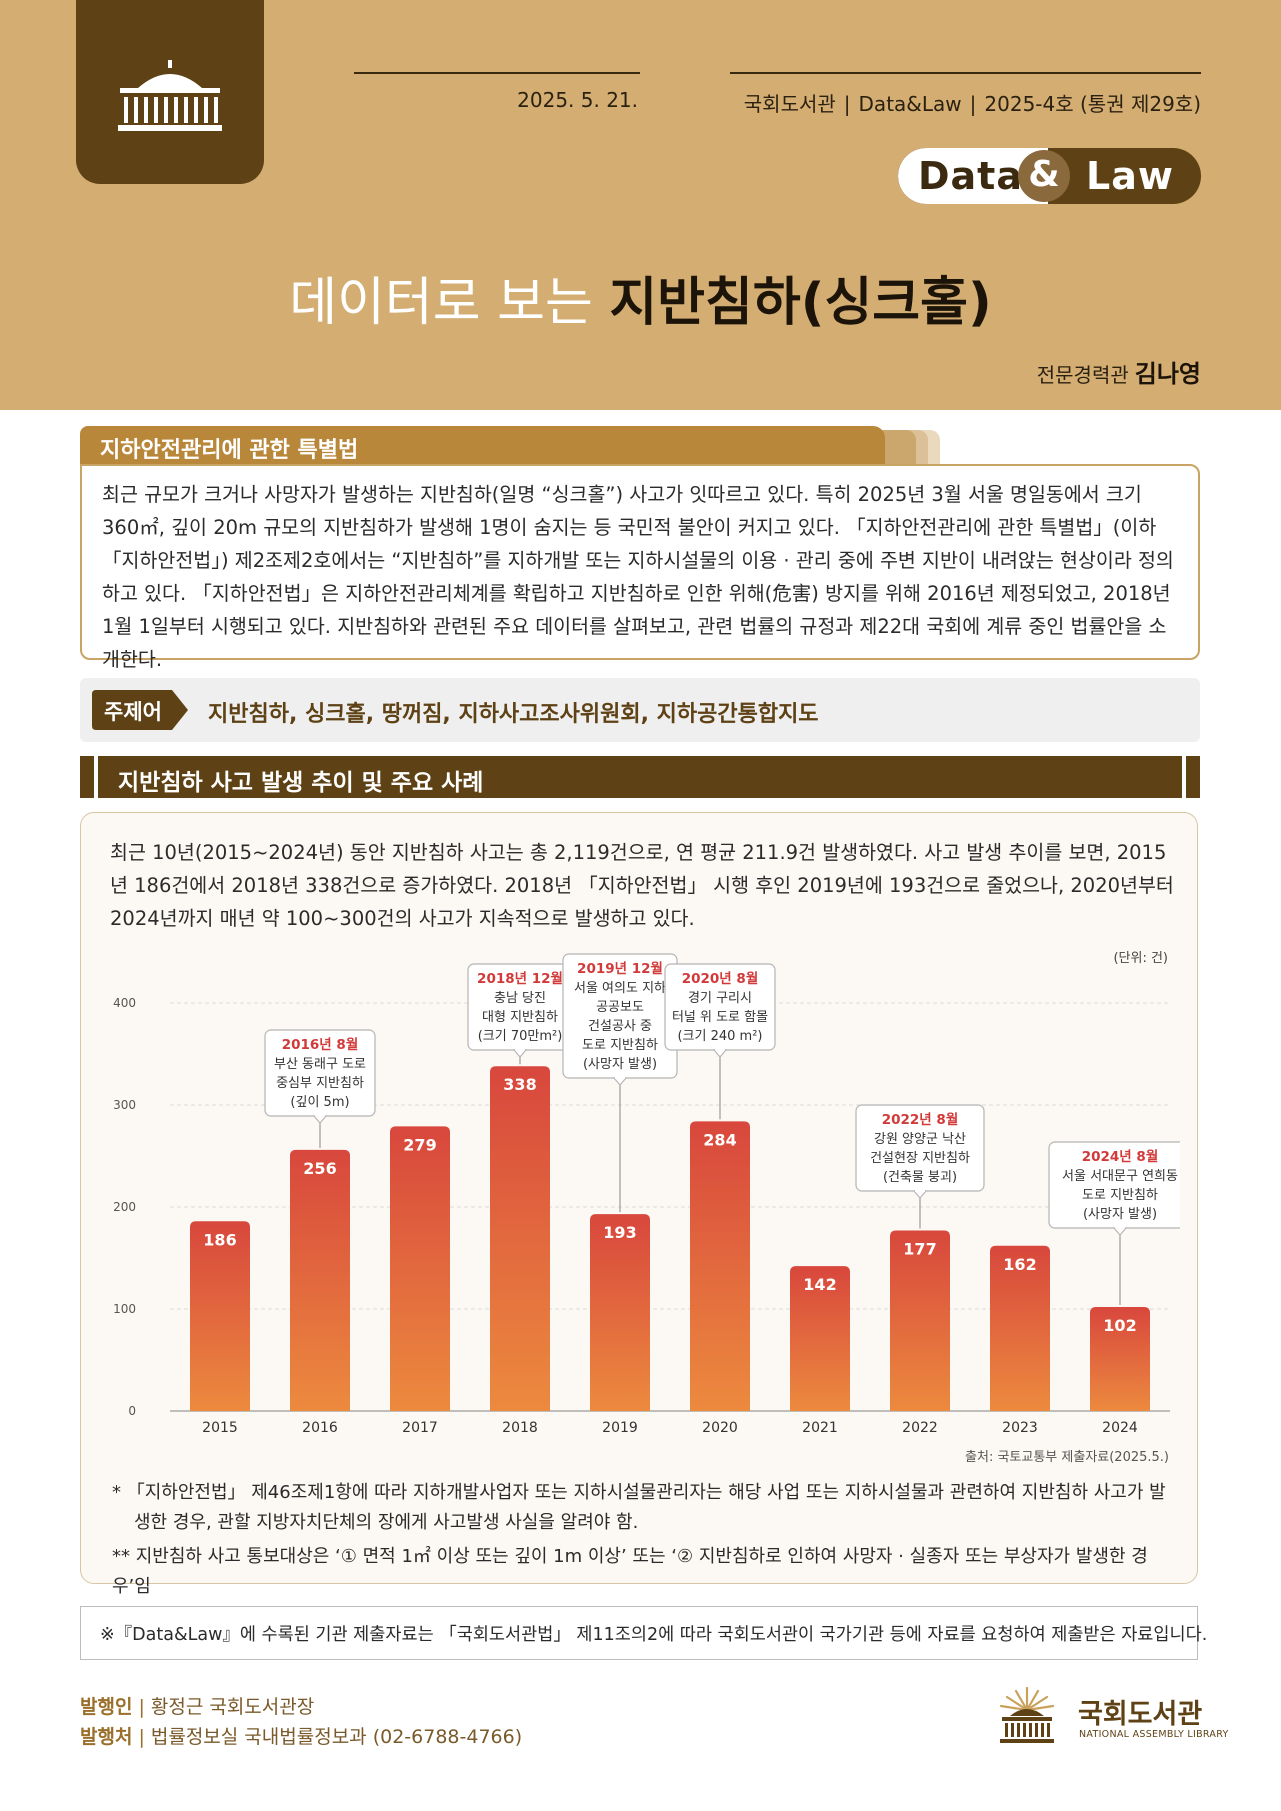 This screenshot has width=1281, height=1811. Describe the element at coordinates (513, 714) in the screenshot. I see `keyword-list: 지반침하, 싱크홀, 땅꺼짐, 지하사고조사위원회, 지하공간통합지도` at that location.